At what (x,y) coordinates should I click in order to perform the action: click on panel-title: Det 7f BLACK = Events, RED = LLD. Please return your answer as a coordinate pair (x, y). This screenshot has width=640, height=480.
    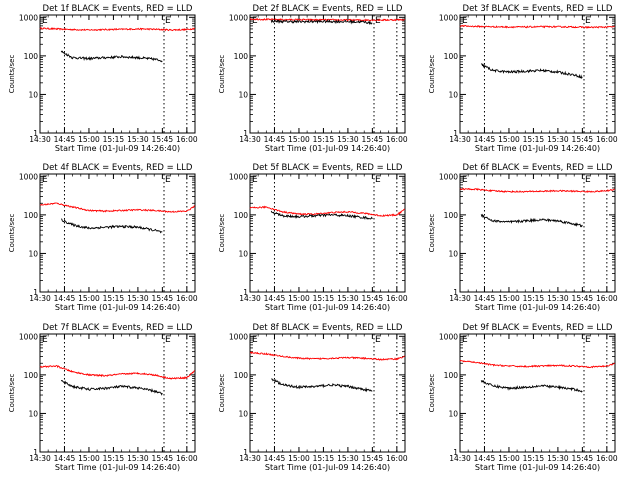
    Looking at the image, I should click on (118, 328).